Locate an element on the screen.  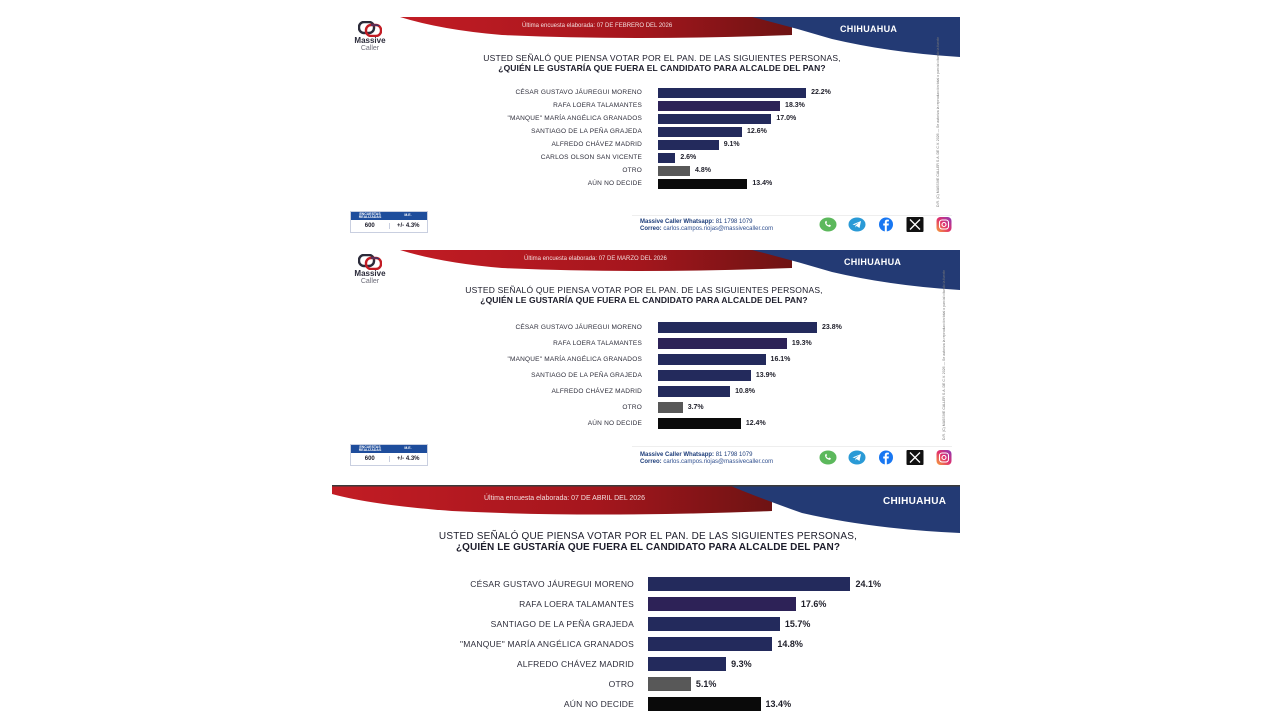
bar-value-label: 16.1% is located at coordinates (780, 359).